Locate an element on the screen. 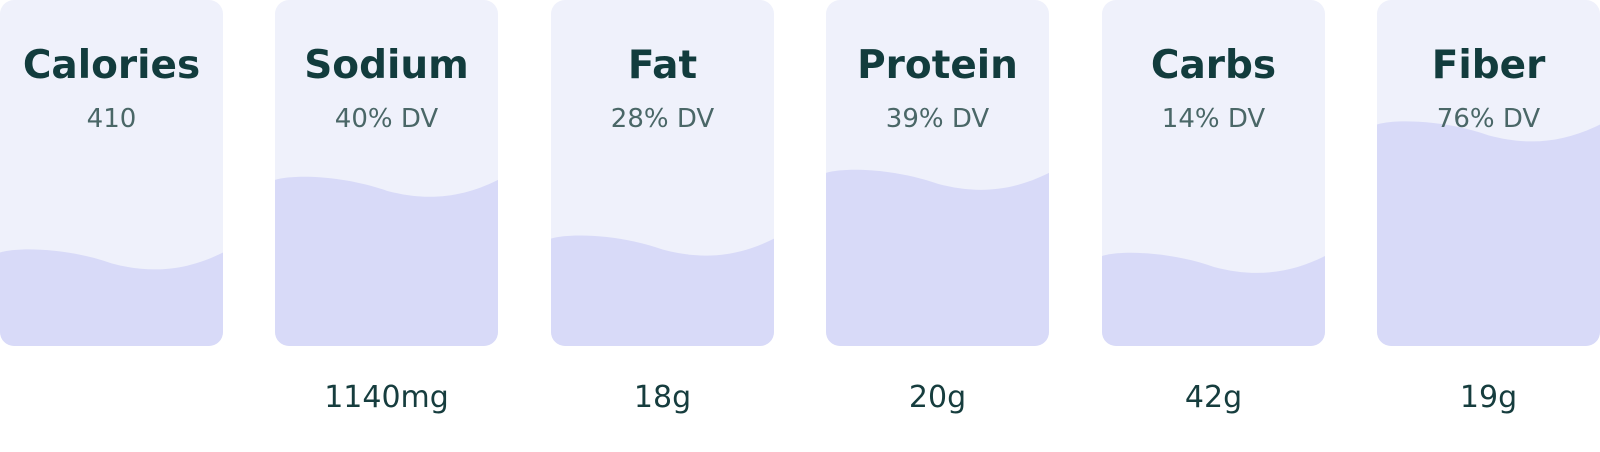 The width and height of the screenshot is (1600, 452). nutrient-fiber: Fiber 76% DV 19g is located at coordinates (1488, 226).